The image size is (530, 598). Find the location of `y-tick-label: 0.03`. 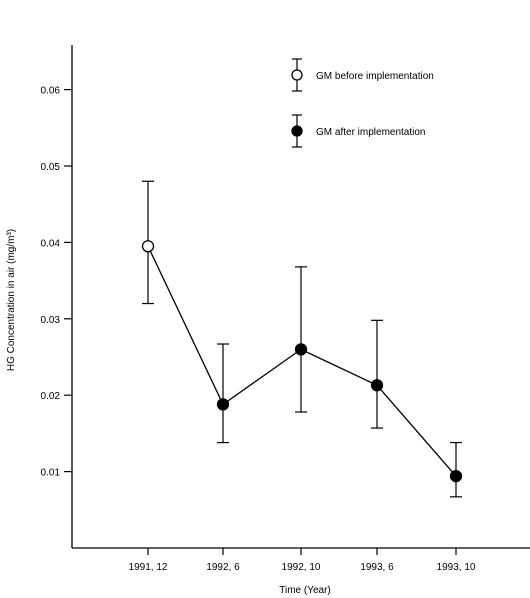

y-tick-label: 0.03 is located at coordinates (51, 320).